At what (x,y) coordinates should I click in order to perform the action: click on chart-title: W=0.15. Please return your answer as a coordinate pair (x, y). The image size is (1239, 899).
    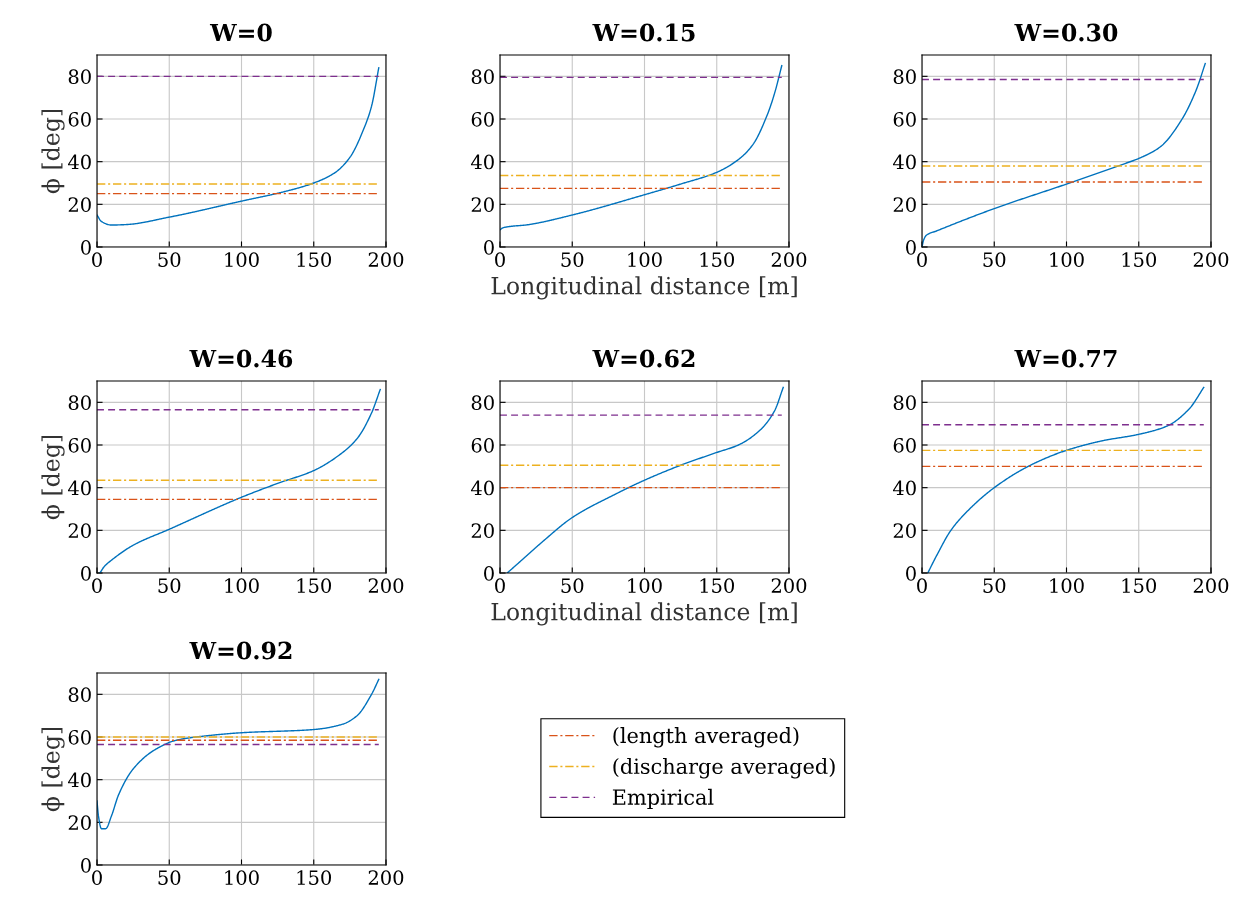
    Looking at the image, I should click on (643, 32).